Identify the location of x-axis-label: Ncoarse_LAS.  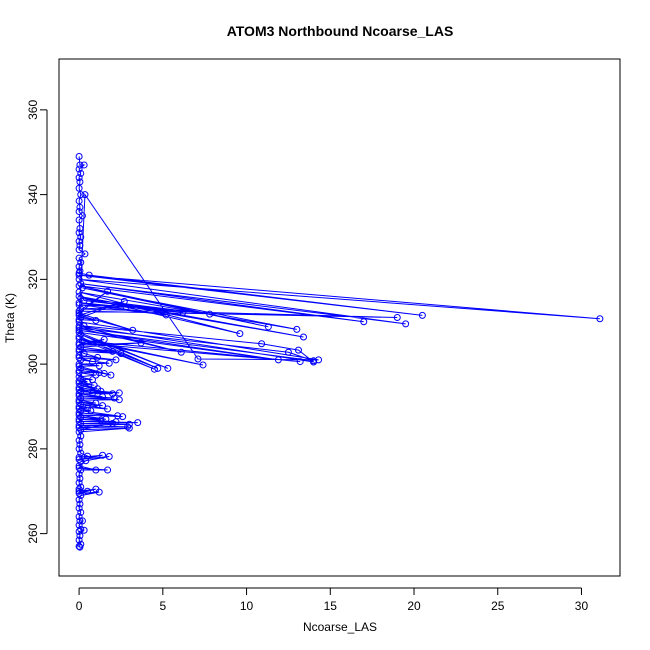
(340, 627).